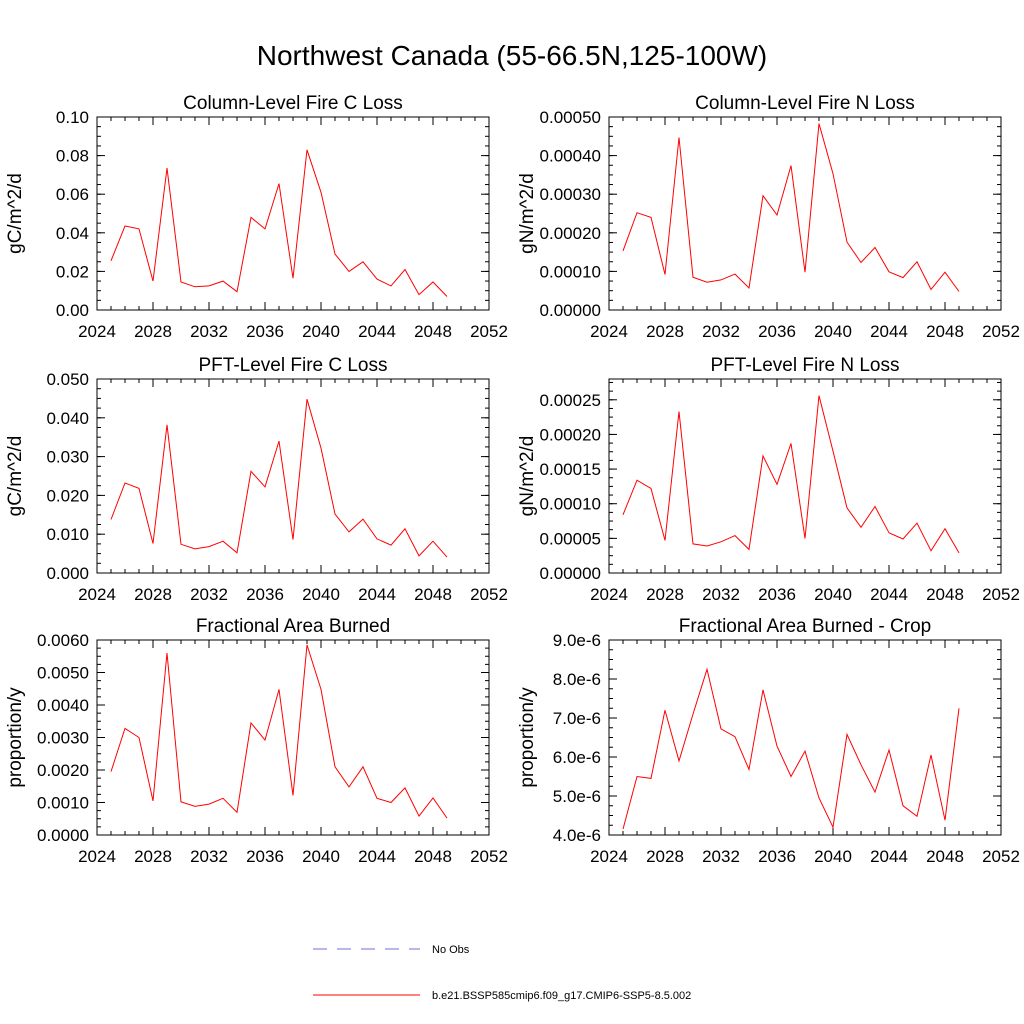  I want to click on panel-title: Column-Level Fire N Loss, so click(805, 103).